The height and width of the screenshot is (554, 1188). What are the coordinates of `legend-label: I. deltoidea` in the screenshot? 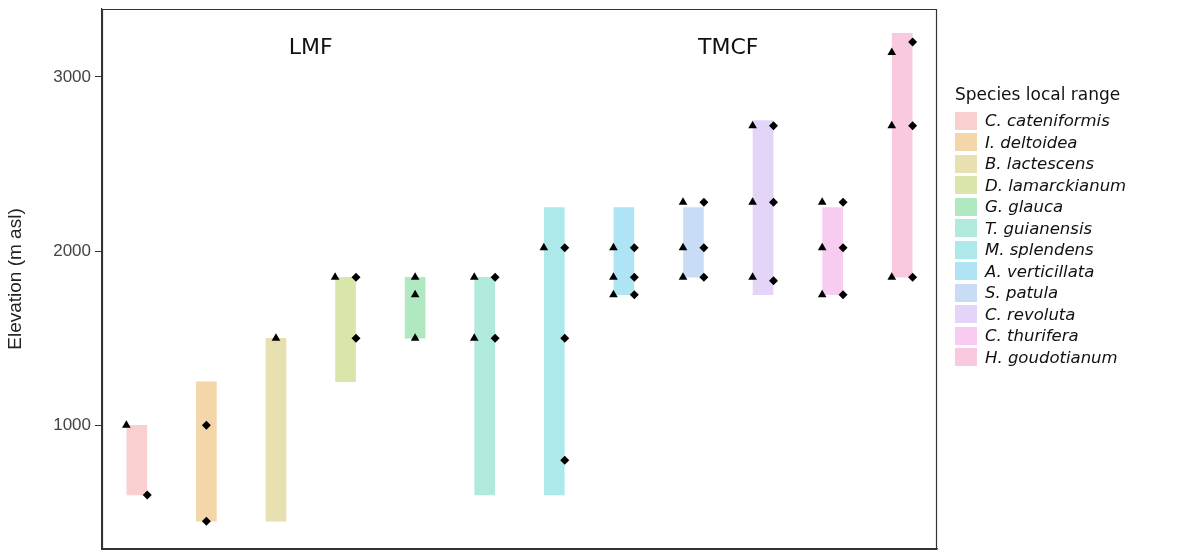 It's located at (1031, 142).